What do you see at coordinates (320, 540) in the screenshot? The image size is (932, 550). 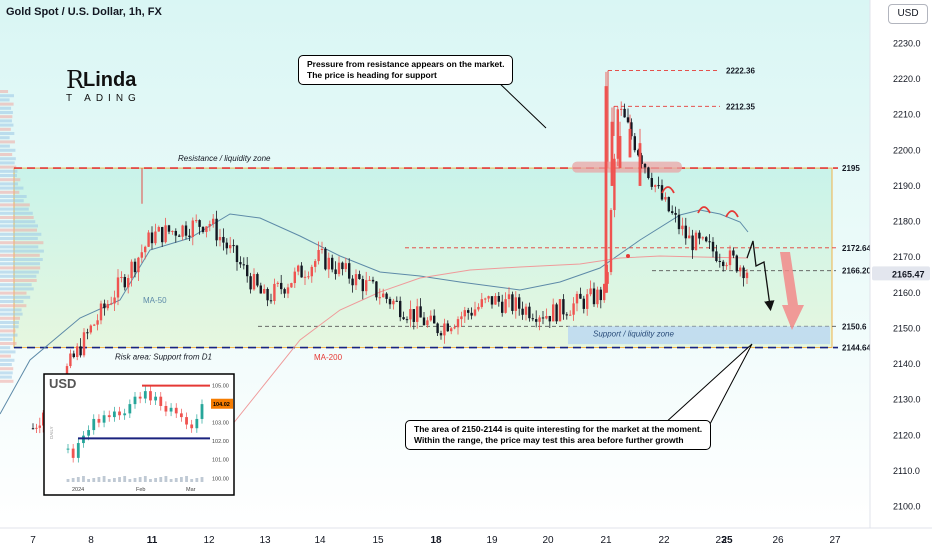 I see `x-tick-label: 14` at bounding box center [320, 540].